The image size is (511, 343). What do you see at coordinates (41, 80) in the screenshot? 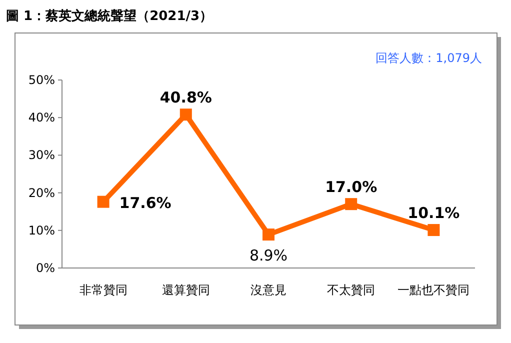
I see `y-tick-label: 50%` at bounding box center [41, 80].